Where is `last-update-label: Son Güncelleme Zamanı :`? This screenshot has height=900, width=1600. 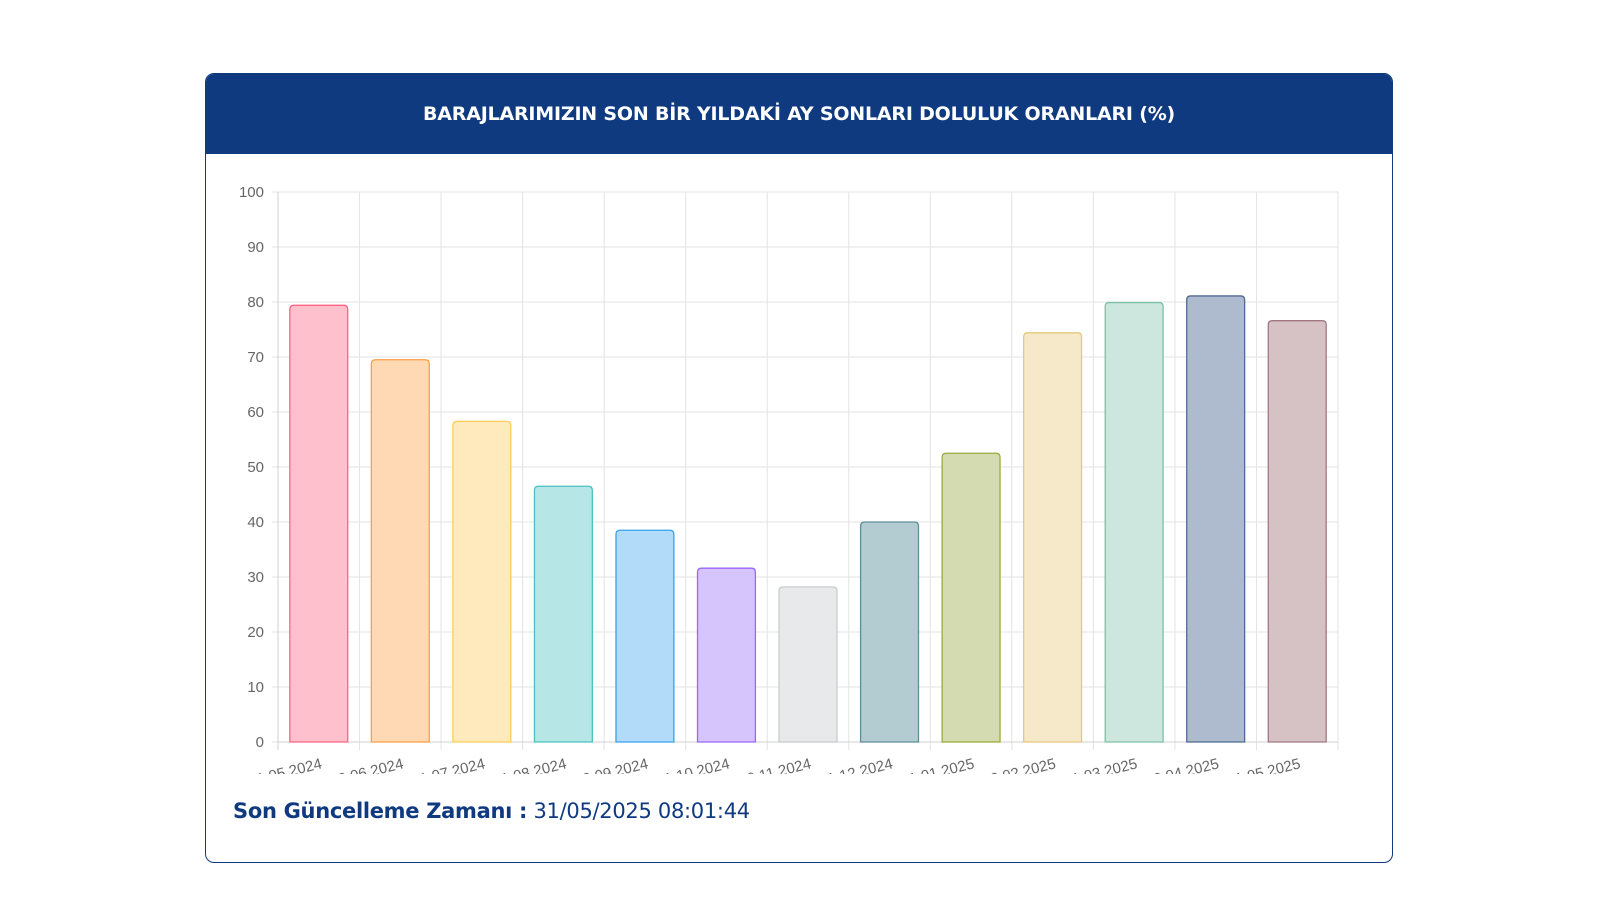
last-update-label: Son Güncelleme Zamanı : is located at coordinates (380, 811).